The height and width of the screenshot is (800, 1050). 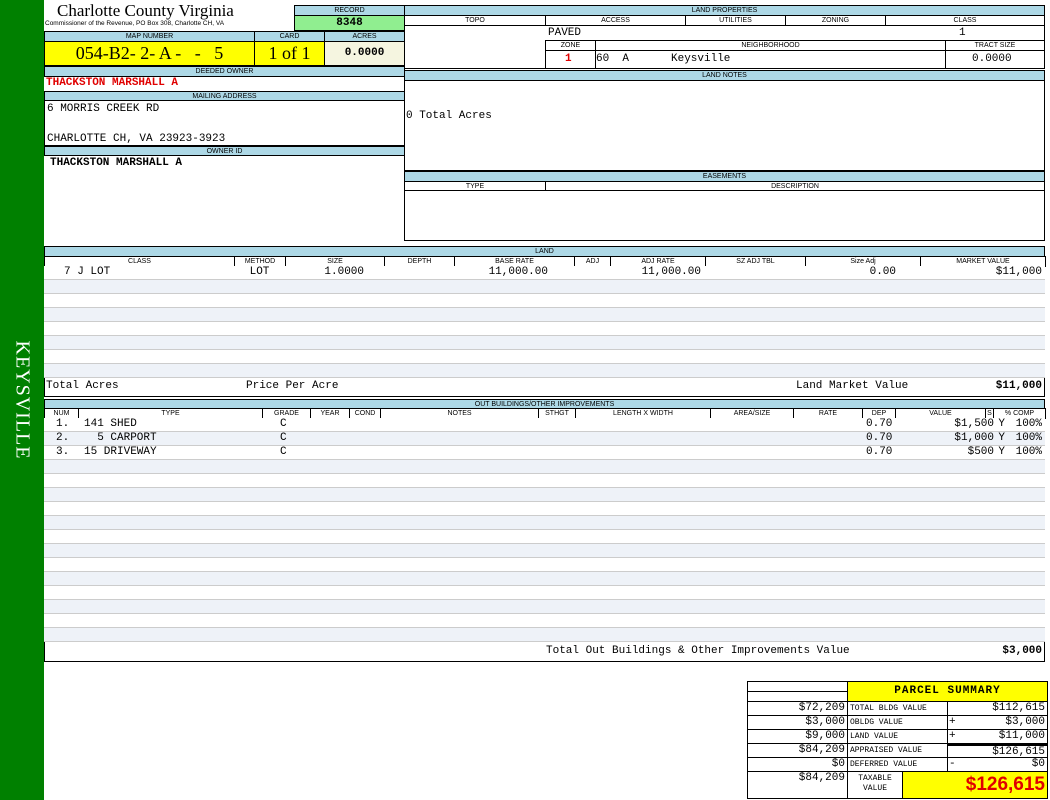 What do you see at coordinates (945, 59) in the screenshot?
I see `tract-divider` at bounding box center [945, 59].